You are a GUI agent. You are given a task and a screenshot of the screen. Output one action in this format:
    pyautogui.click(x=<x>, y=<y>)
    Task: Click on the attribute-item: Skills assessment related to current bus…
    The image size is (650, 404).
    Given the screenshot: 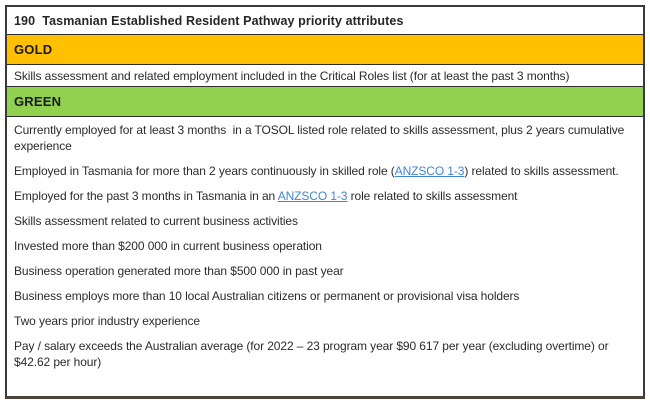 What is the action you would take?
    pyautogui.click(x=156, y=221)
    